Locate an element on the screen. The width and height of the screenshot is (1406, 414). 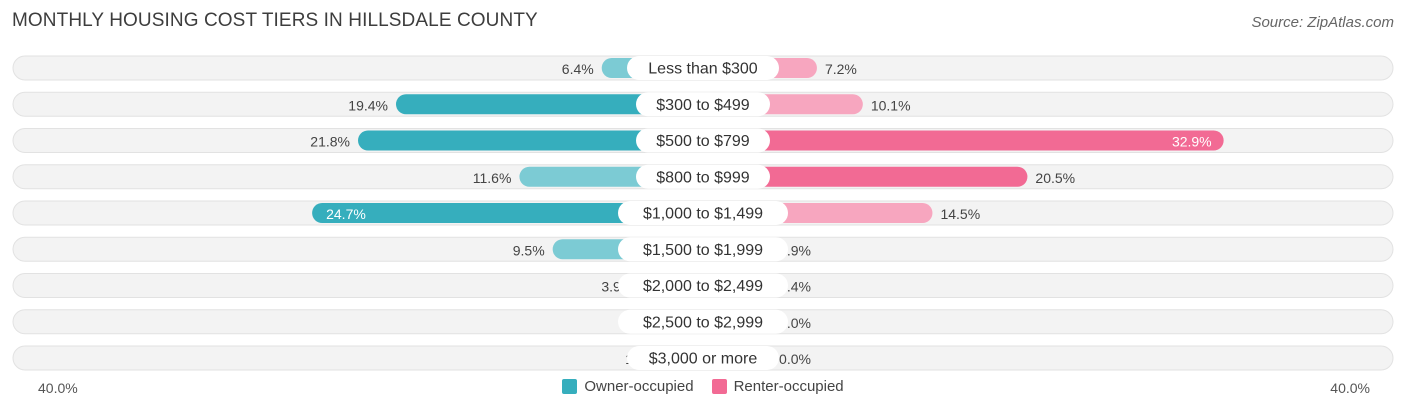
category-label: $1,500 to $1,999 is located at coordinates (703, 250).